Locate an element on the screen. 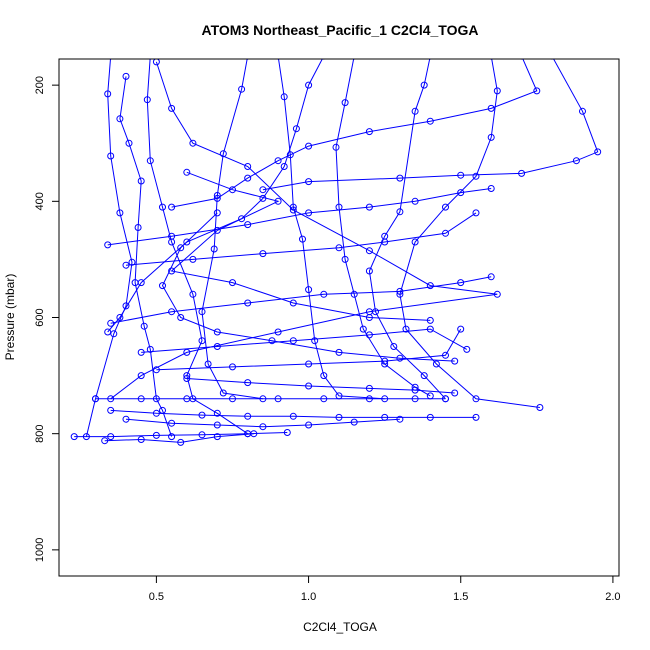 The width and height of the screenshot is (650, 650). x-axis-label: C2Cl4_TOGA is located at coordinates (340, 627).